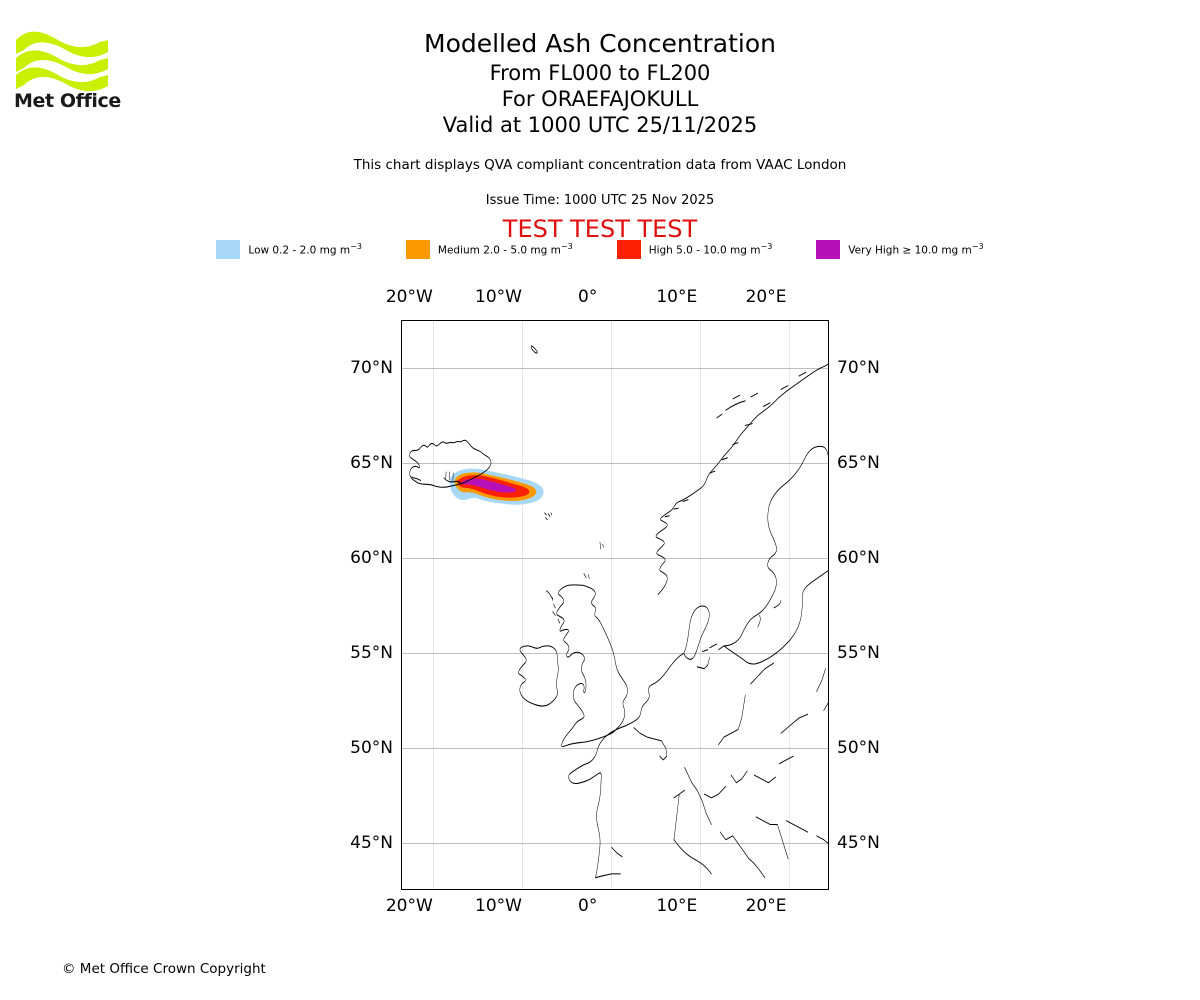 The width and height of the screenshot is (1200, 1000). What do you see at coordinates (858, 747) in the screenshot?
I see `axis-label-right-50n: 50°N` at bounding box center [858, 747].